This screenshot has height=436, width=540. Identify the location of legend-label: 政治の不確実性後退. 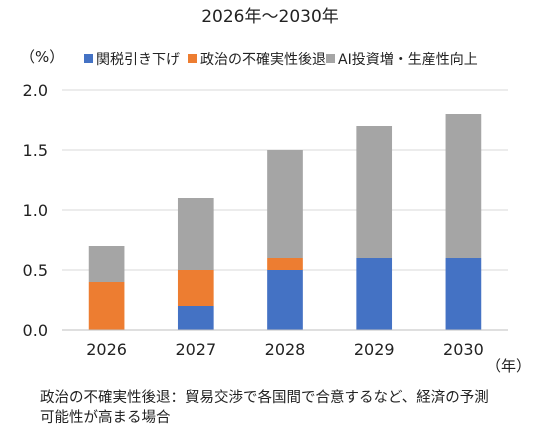
(263, 60).